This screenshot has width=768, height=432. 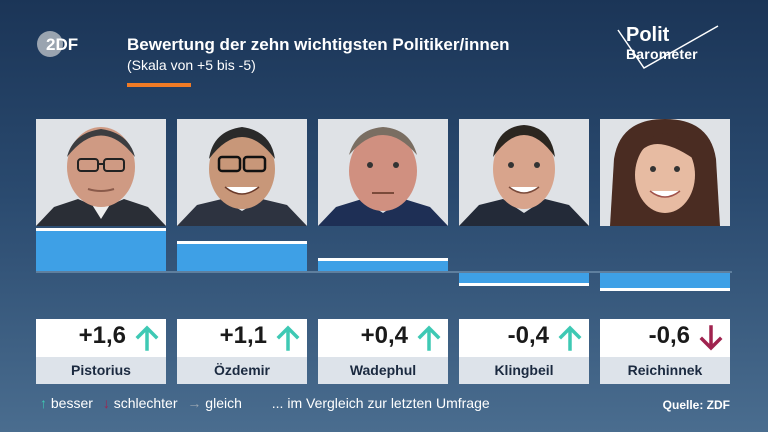 What do you see at coordinates (71, 403) in the screenshot?
I see `legend-up-label: besser` at bounding box center [71, 403].